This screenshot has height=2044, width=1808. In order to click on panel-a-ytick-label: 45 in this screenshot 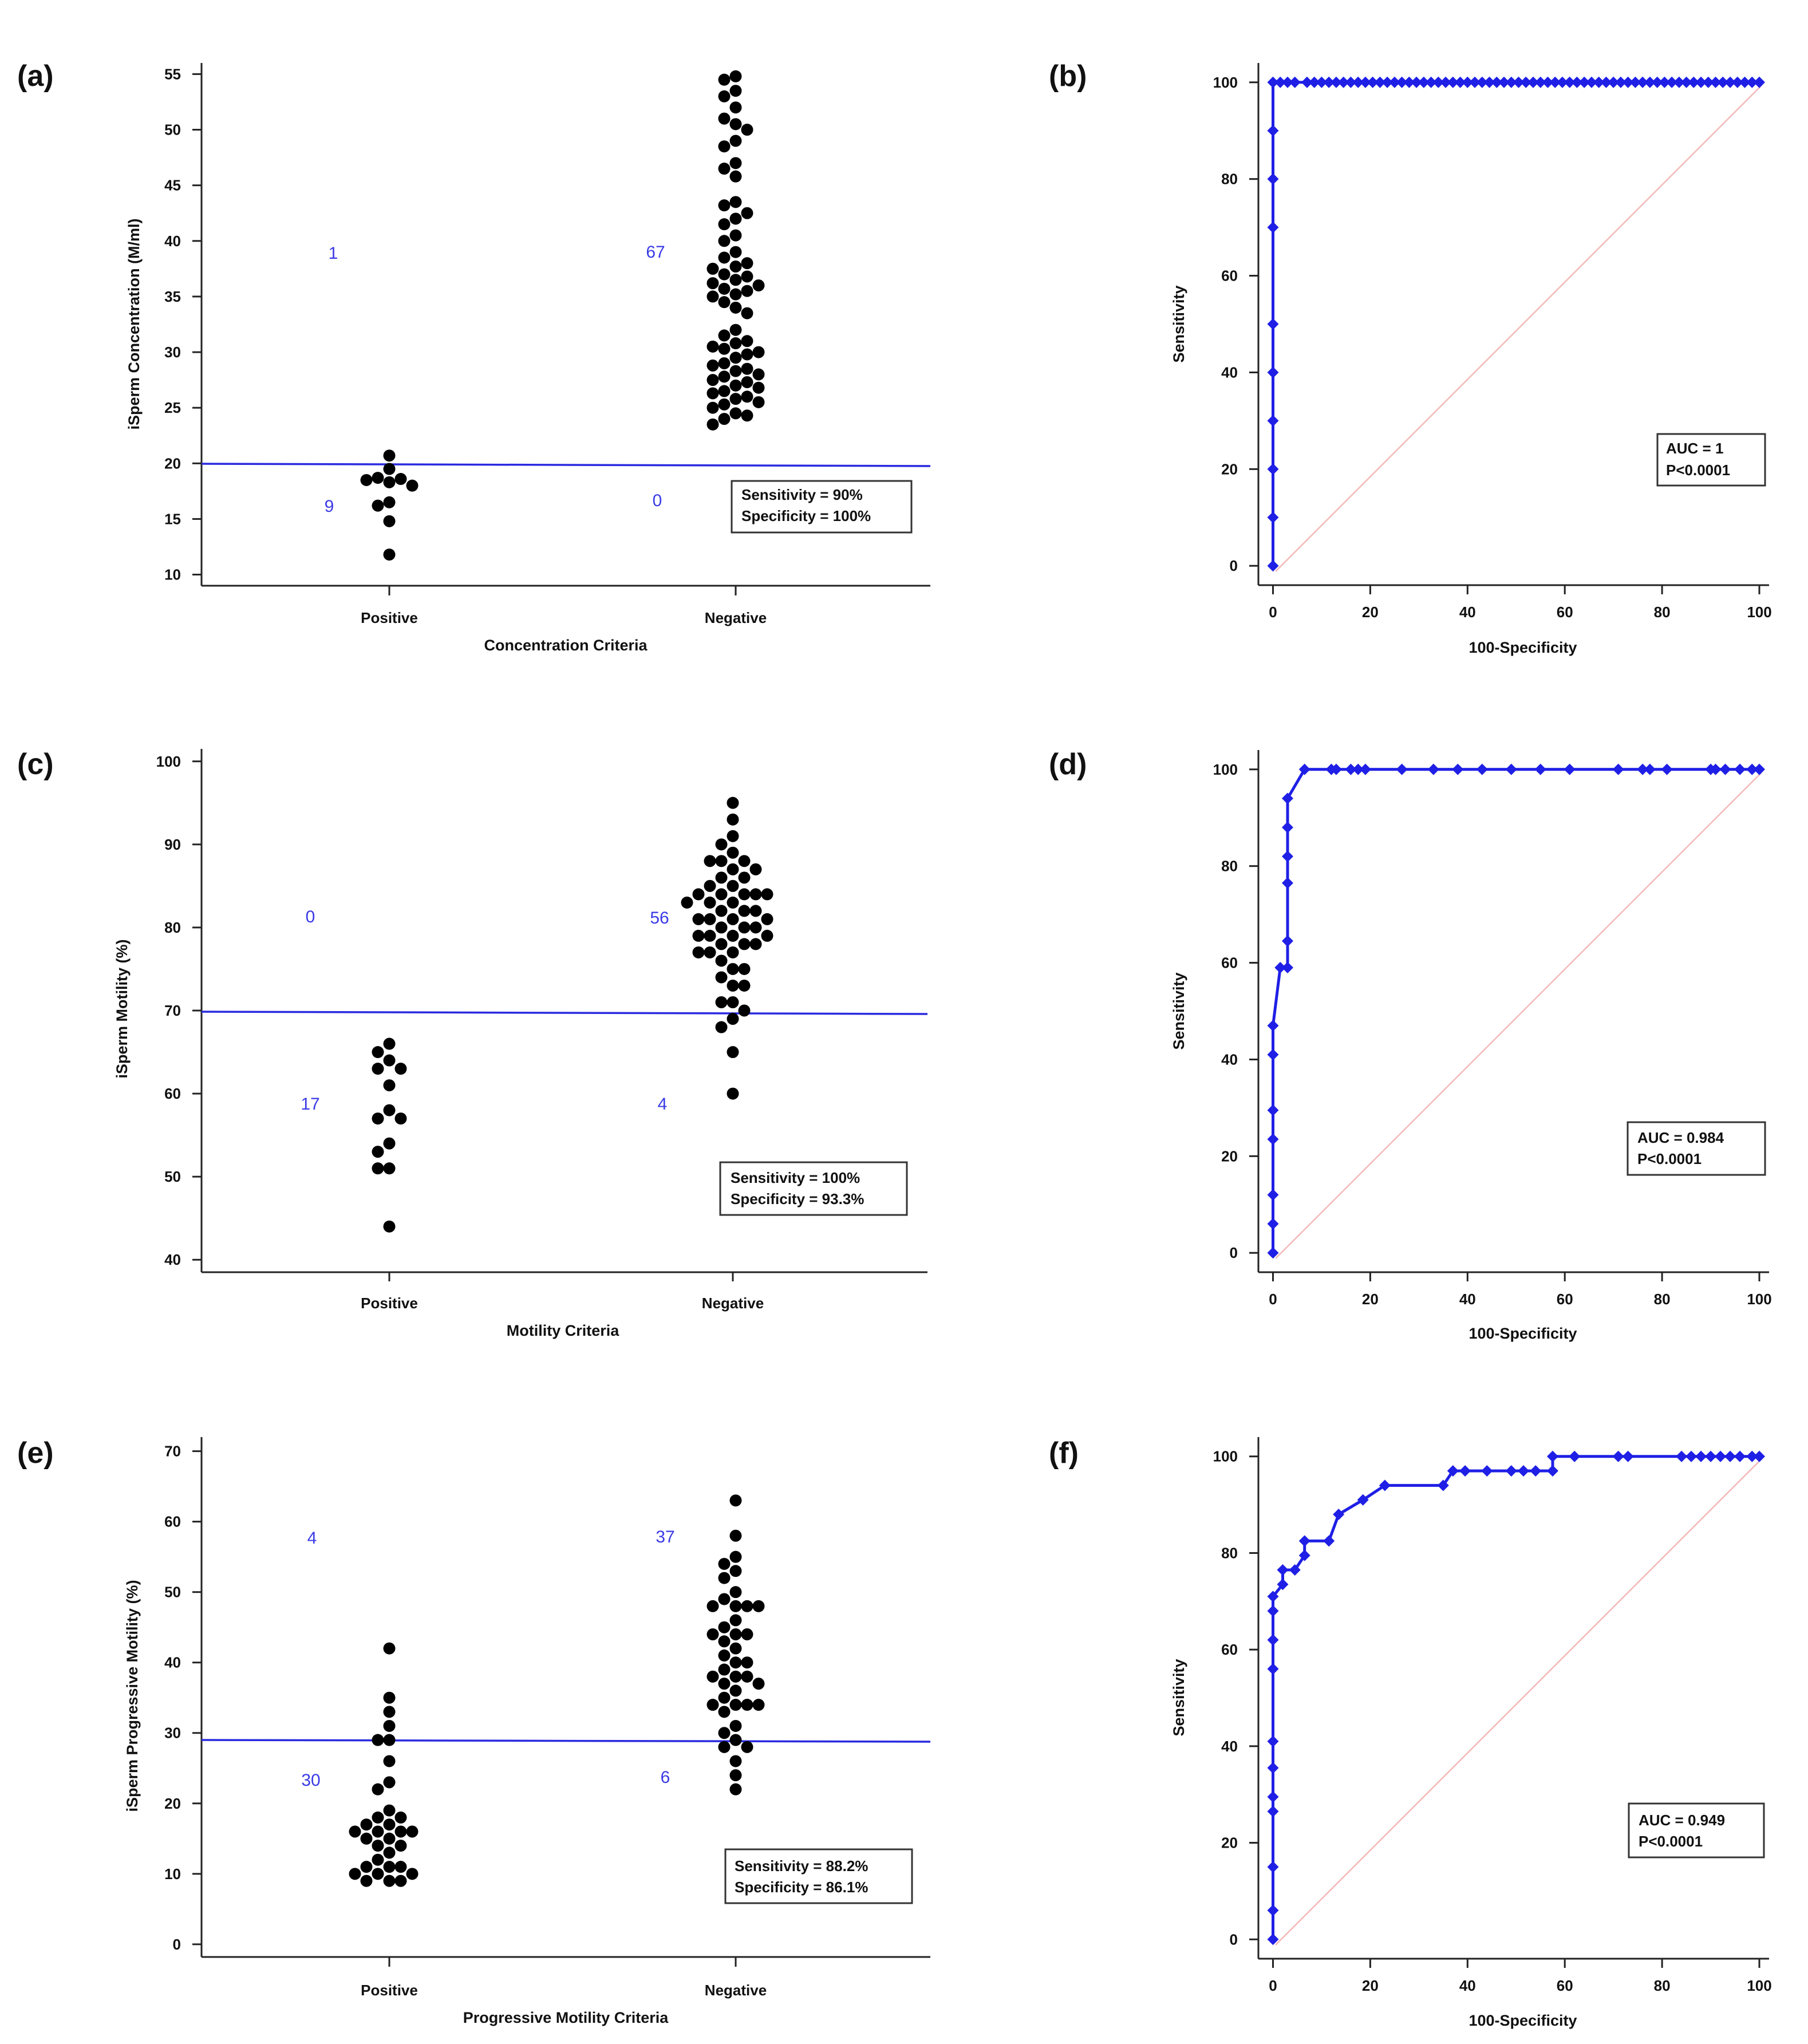, I will do `click(172, 185)`.